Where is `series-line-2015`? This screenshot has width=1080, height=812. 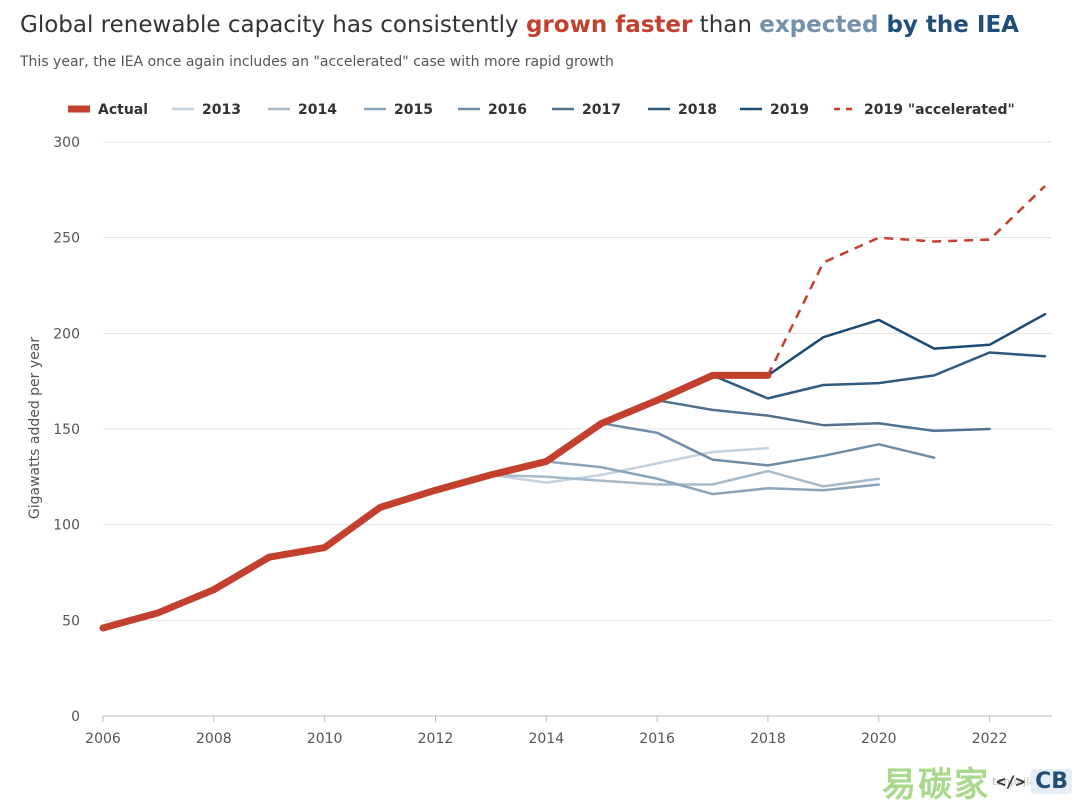
series-line-2015 is located at coordinates (713, 478).